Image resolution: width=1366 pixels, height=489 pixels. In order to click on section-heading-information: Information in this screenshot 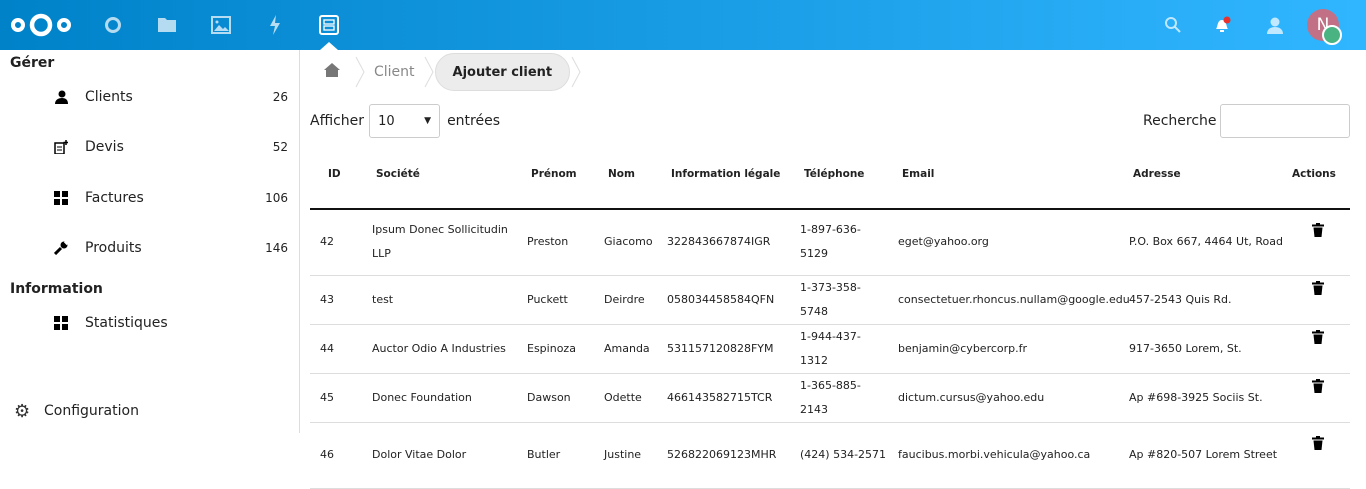, I will do `click(56, 289)`.